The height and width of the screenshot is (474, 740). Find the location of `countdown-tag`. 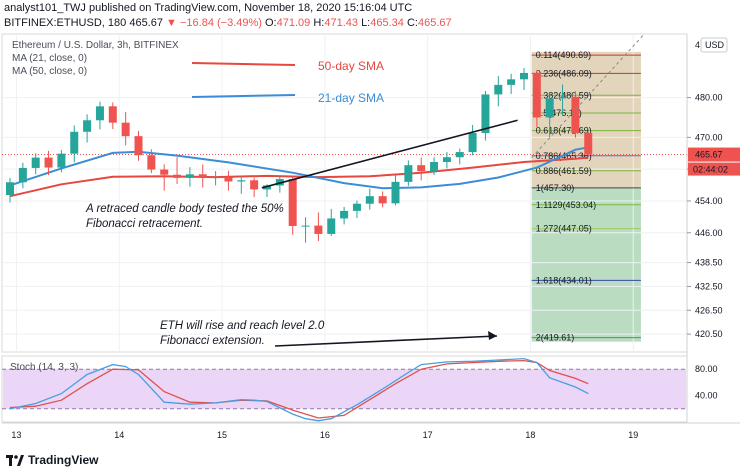

countdown-tag is located at coordinates (714, 169).